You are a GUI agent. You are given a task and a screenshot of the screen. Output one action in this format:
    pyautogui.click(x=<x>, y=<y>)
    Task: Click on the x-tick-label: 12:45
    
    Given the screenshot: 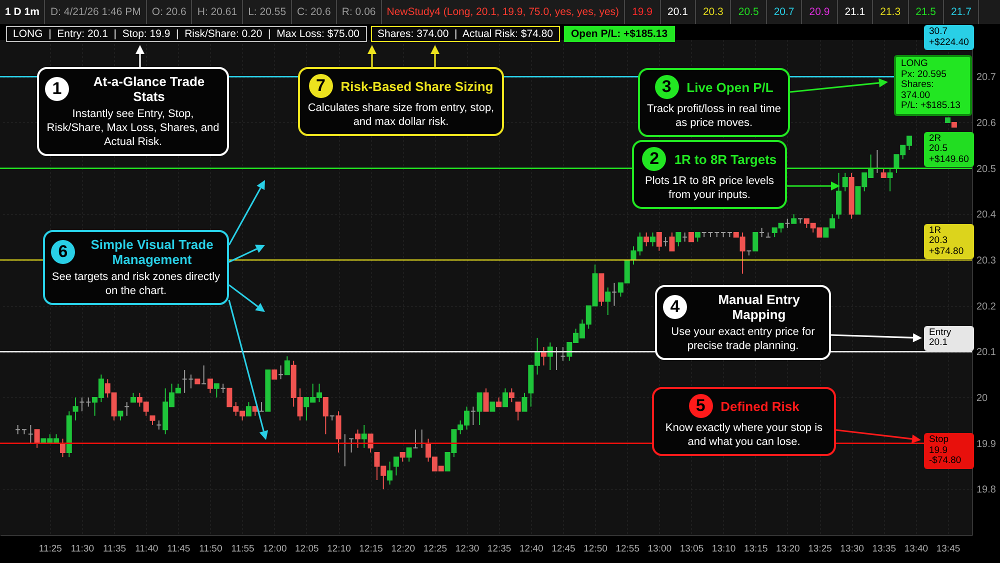 What is the action you would take?
    pyautogui.click(x=564, y=549)
    